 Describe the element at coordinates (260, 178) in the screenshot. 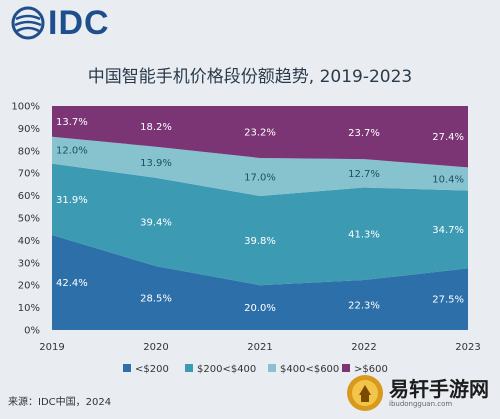

I see `data-label: 17.0%` at that location.